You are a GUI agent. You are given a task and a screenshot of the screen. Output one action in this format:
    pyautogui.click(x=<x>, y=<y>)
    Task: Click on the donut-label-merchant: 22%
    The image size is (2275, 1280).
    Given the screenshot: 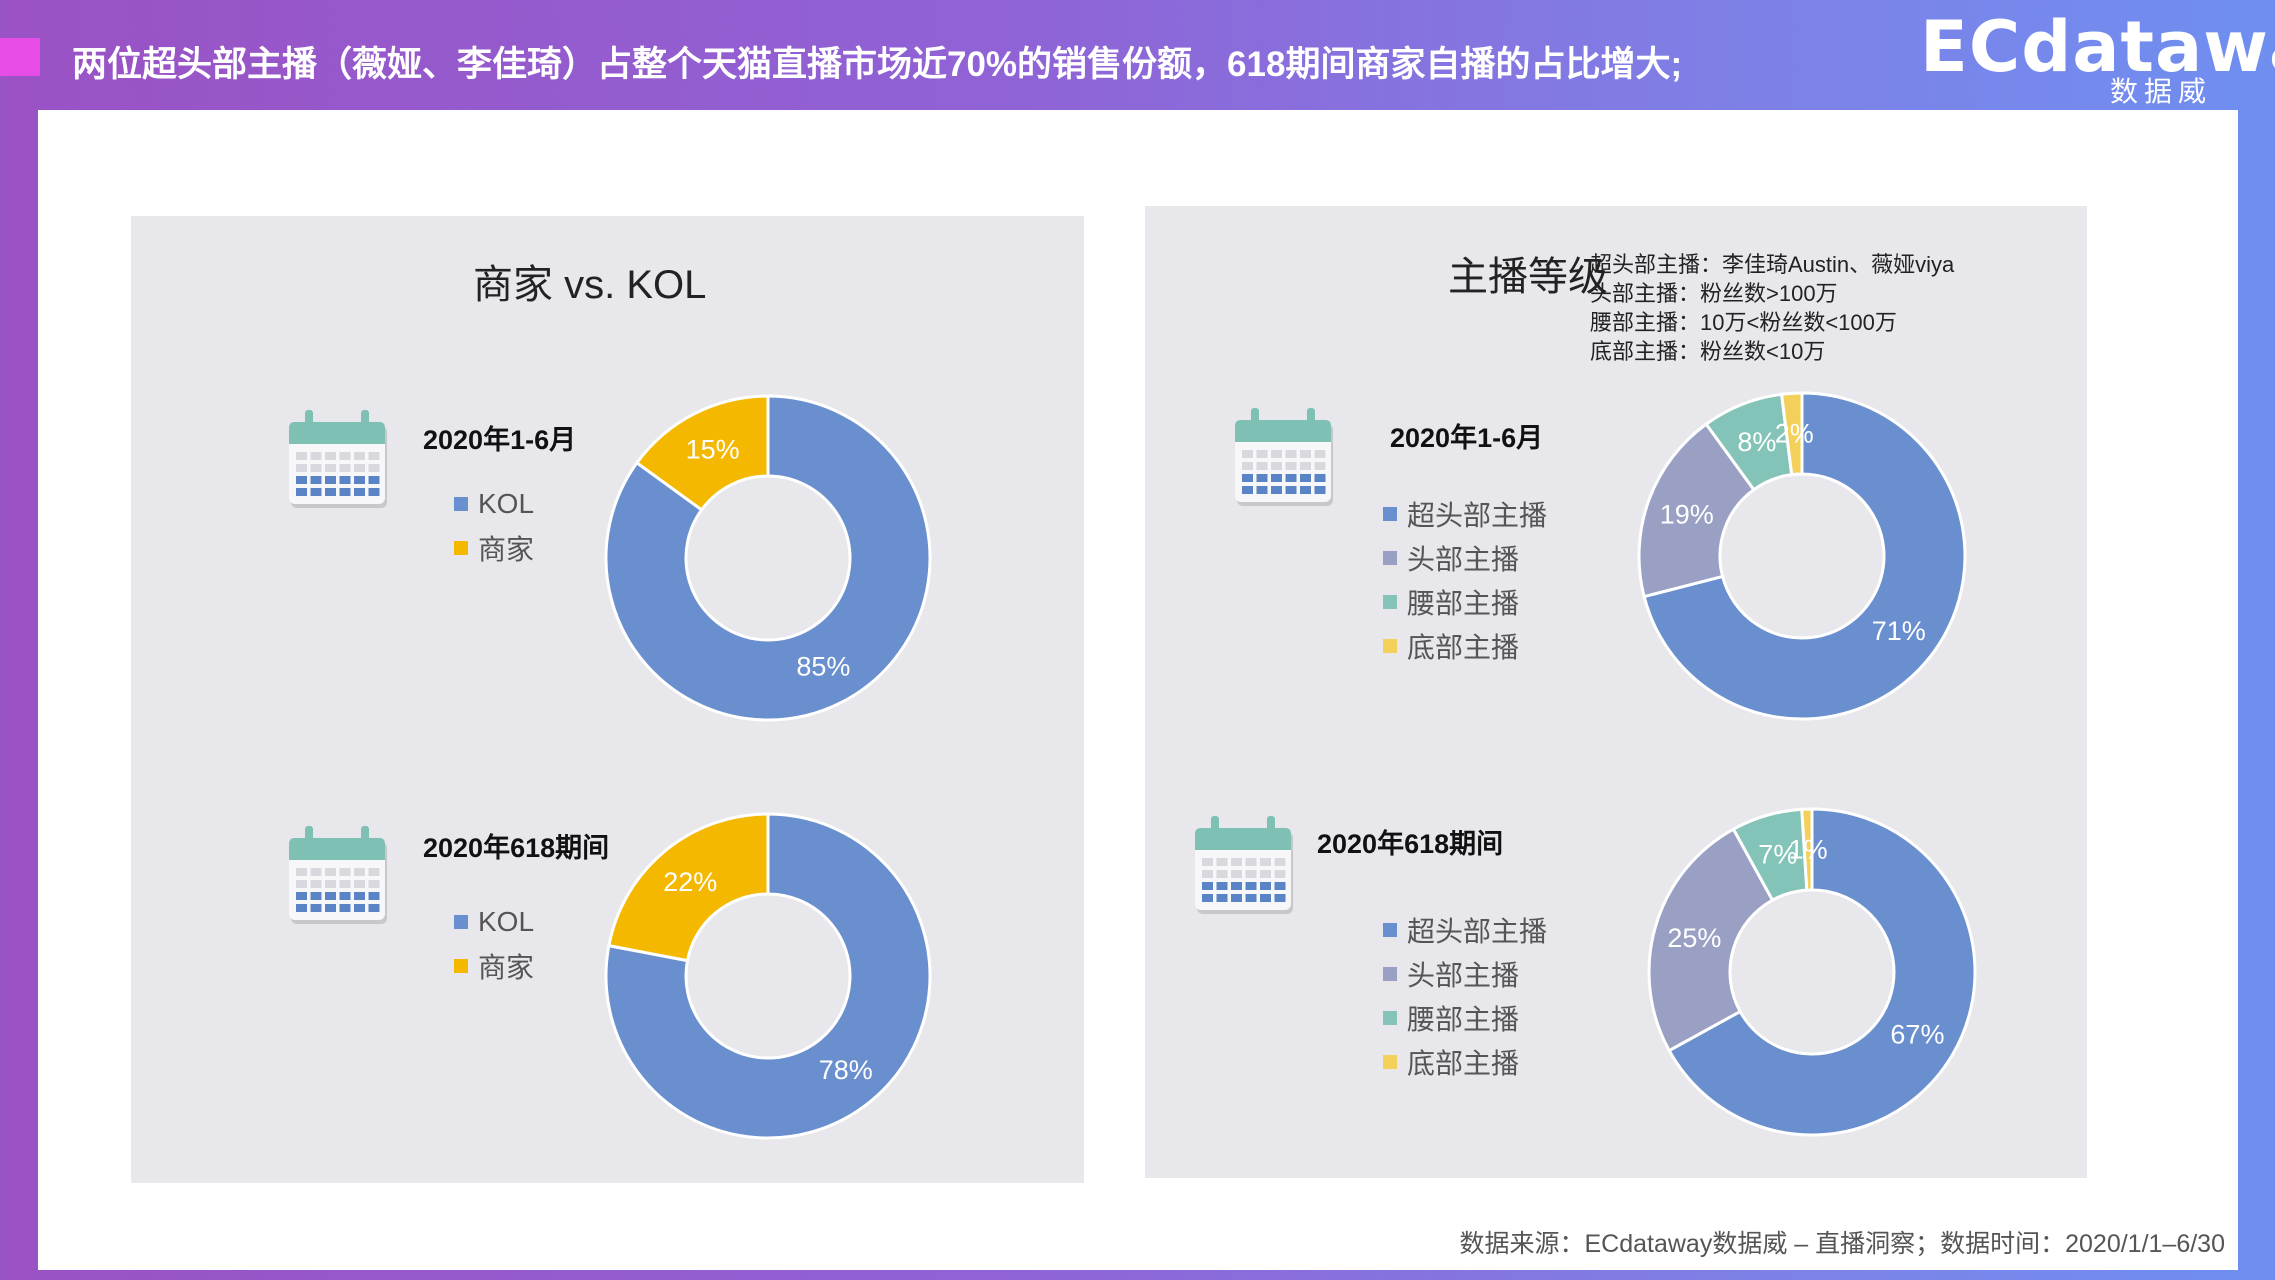 What is the action you would take?
    pyautogui.click(x=690, y=882)
    